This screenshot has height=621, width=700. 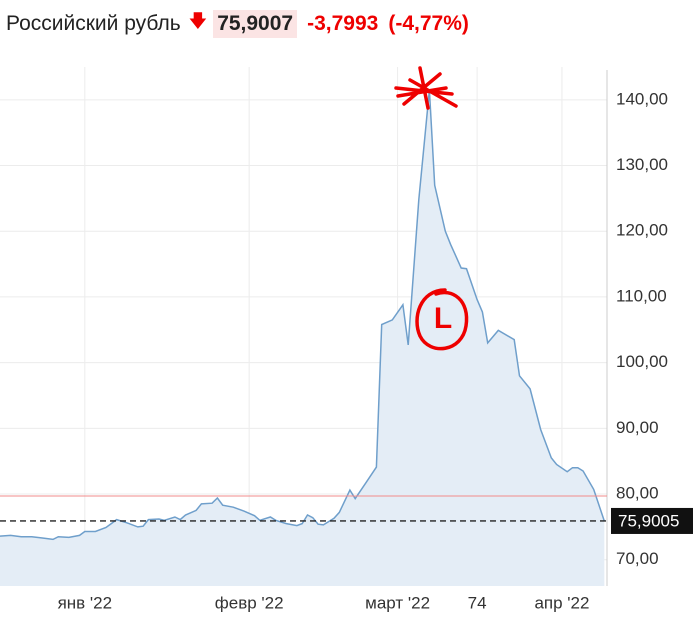 What do you see at coordinates (255, 24) in the screenshot?
I see `price: 75,9007` at bounding box center [255, 24].